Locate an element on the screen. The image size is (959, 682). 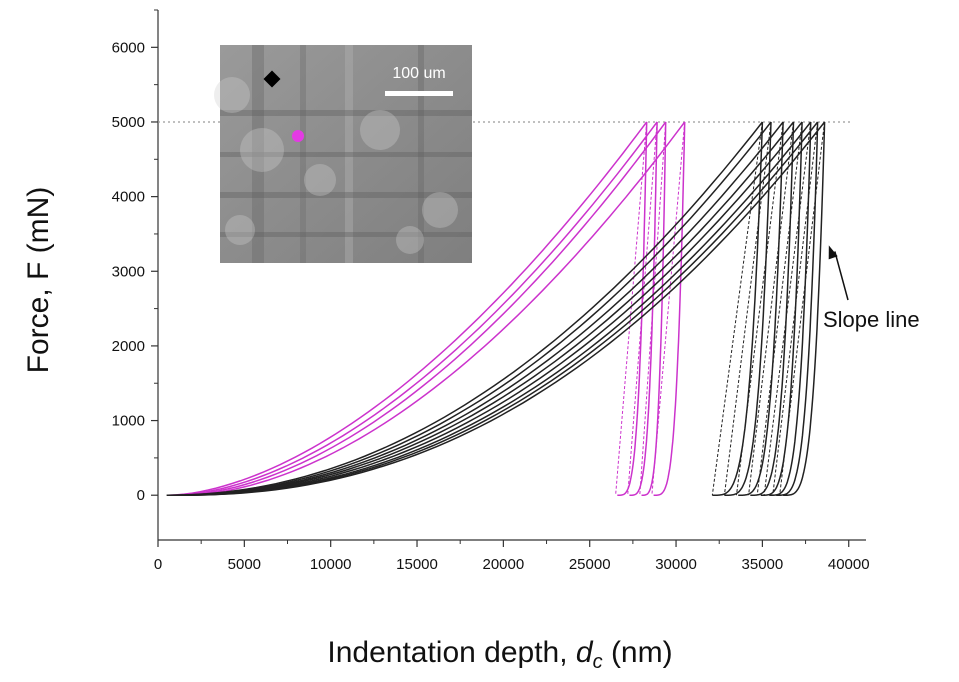
x-tick-label-15000: 15000 is located at coordinates (417, 564).